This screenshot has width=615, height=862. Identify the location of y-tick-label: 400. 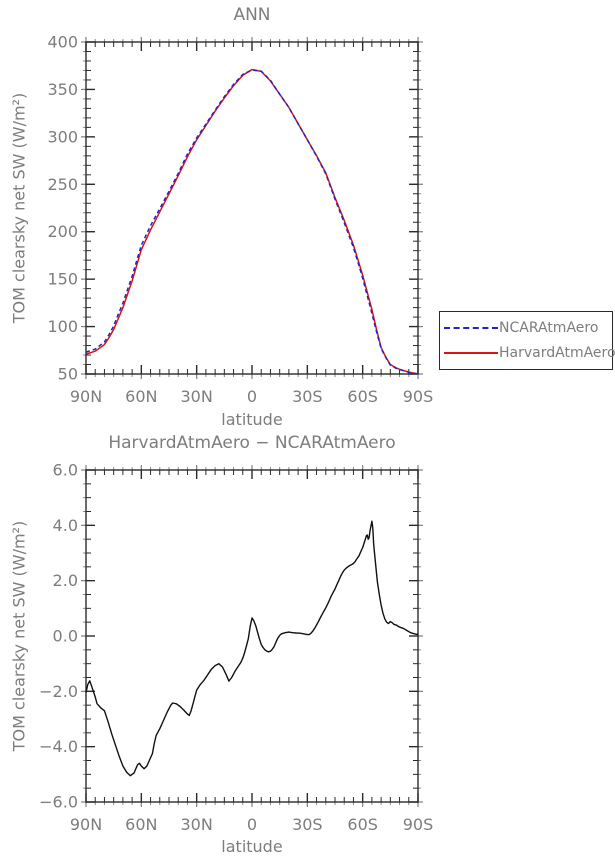
(62, 42).